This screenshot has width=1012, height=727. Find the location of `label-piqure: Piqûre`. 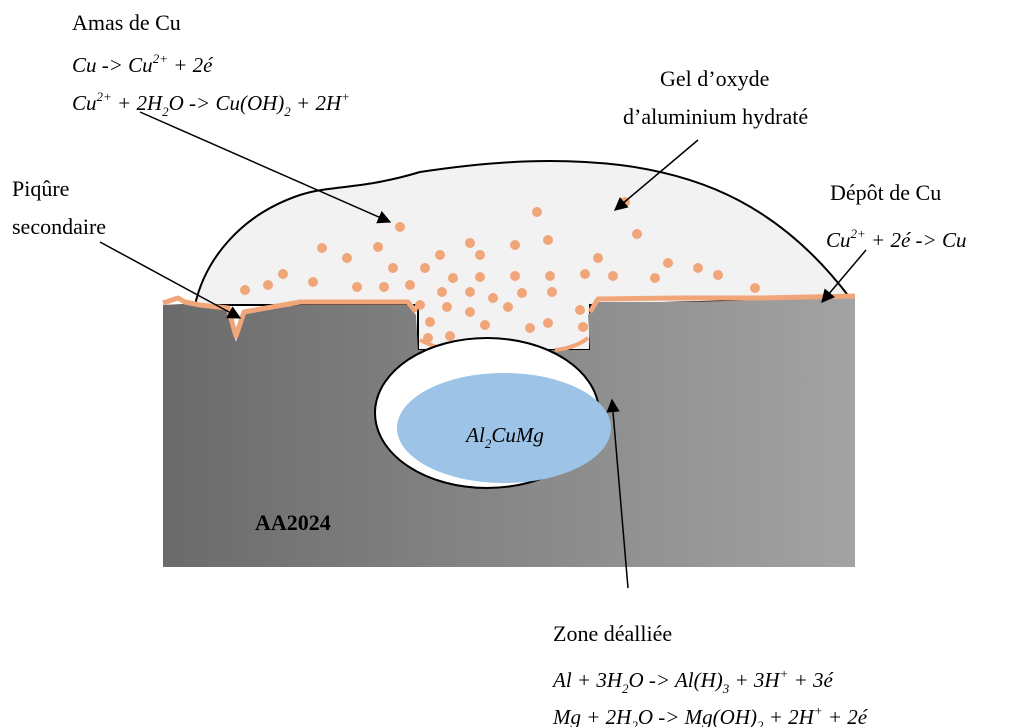

label-piqure: Piqûre is located at coordinates (40, 188).